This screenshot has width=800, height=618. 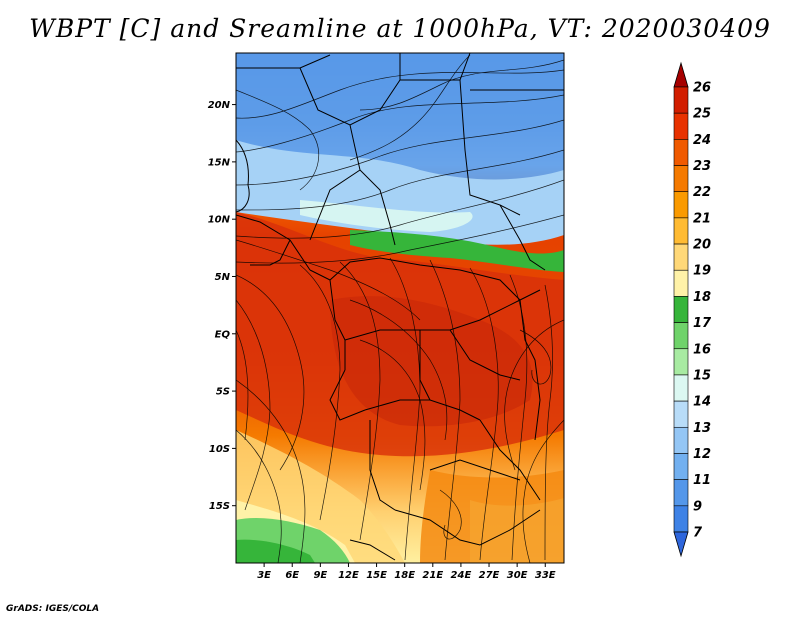 What do you see at coordinates (517, 575) in the screenshot?
I see `lon-tick-label: 30E` at bounding box center [517, 575].